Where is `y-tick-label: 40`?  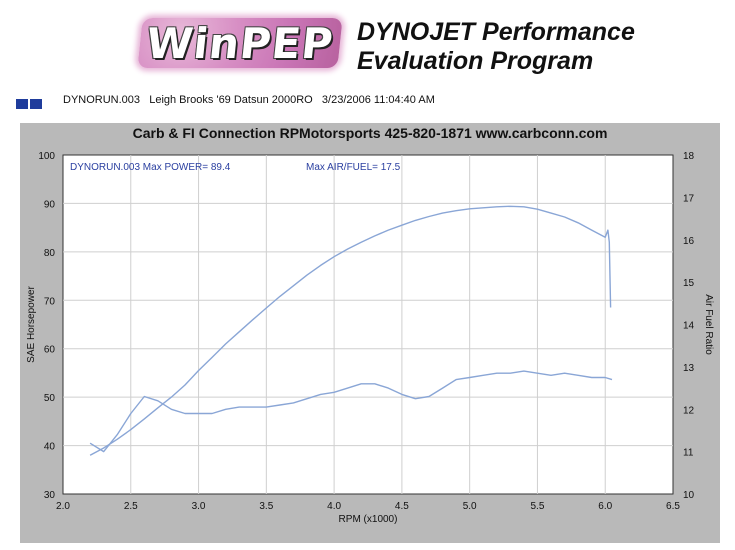
y-tick-label: 40 is located at coordinates (50, 447).